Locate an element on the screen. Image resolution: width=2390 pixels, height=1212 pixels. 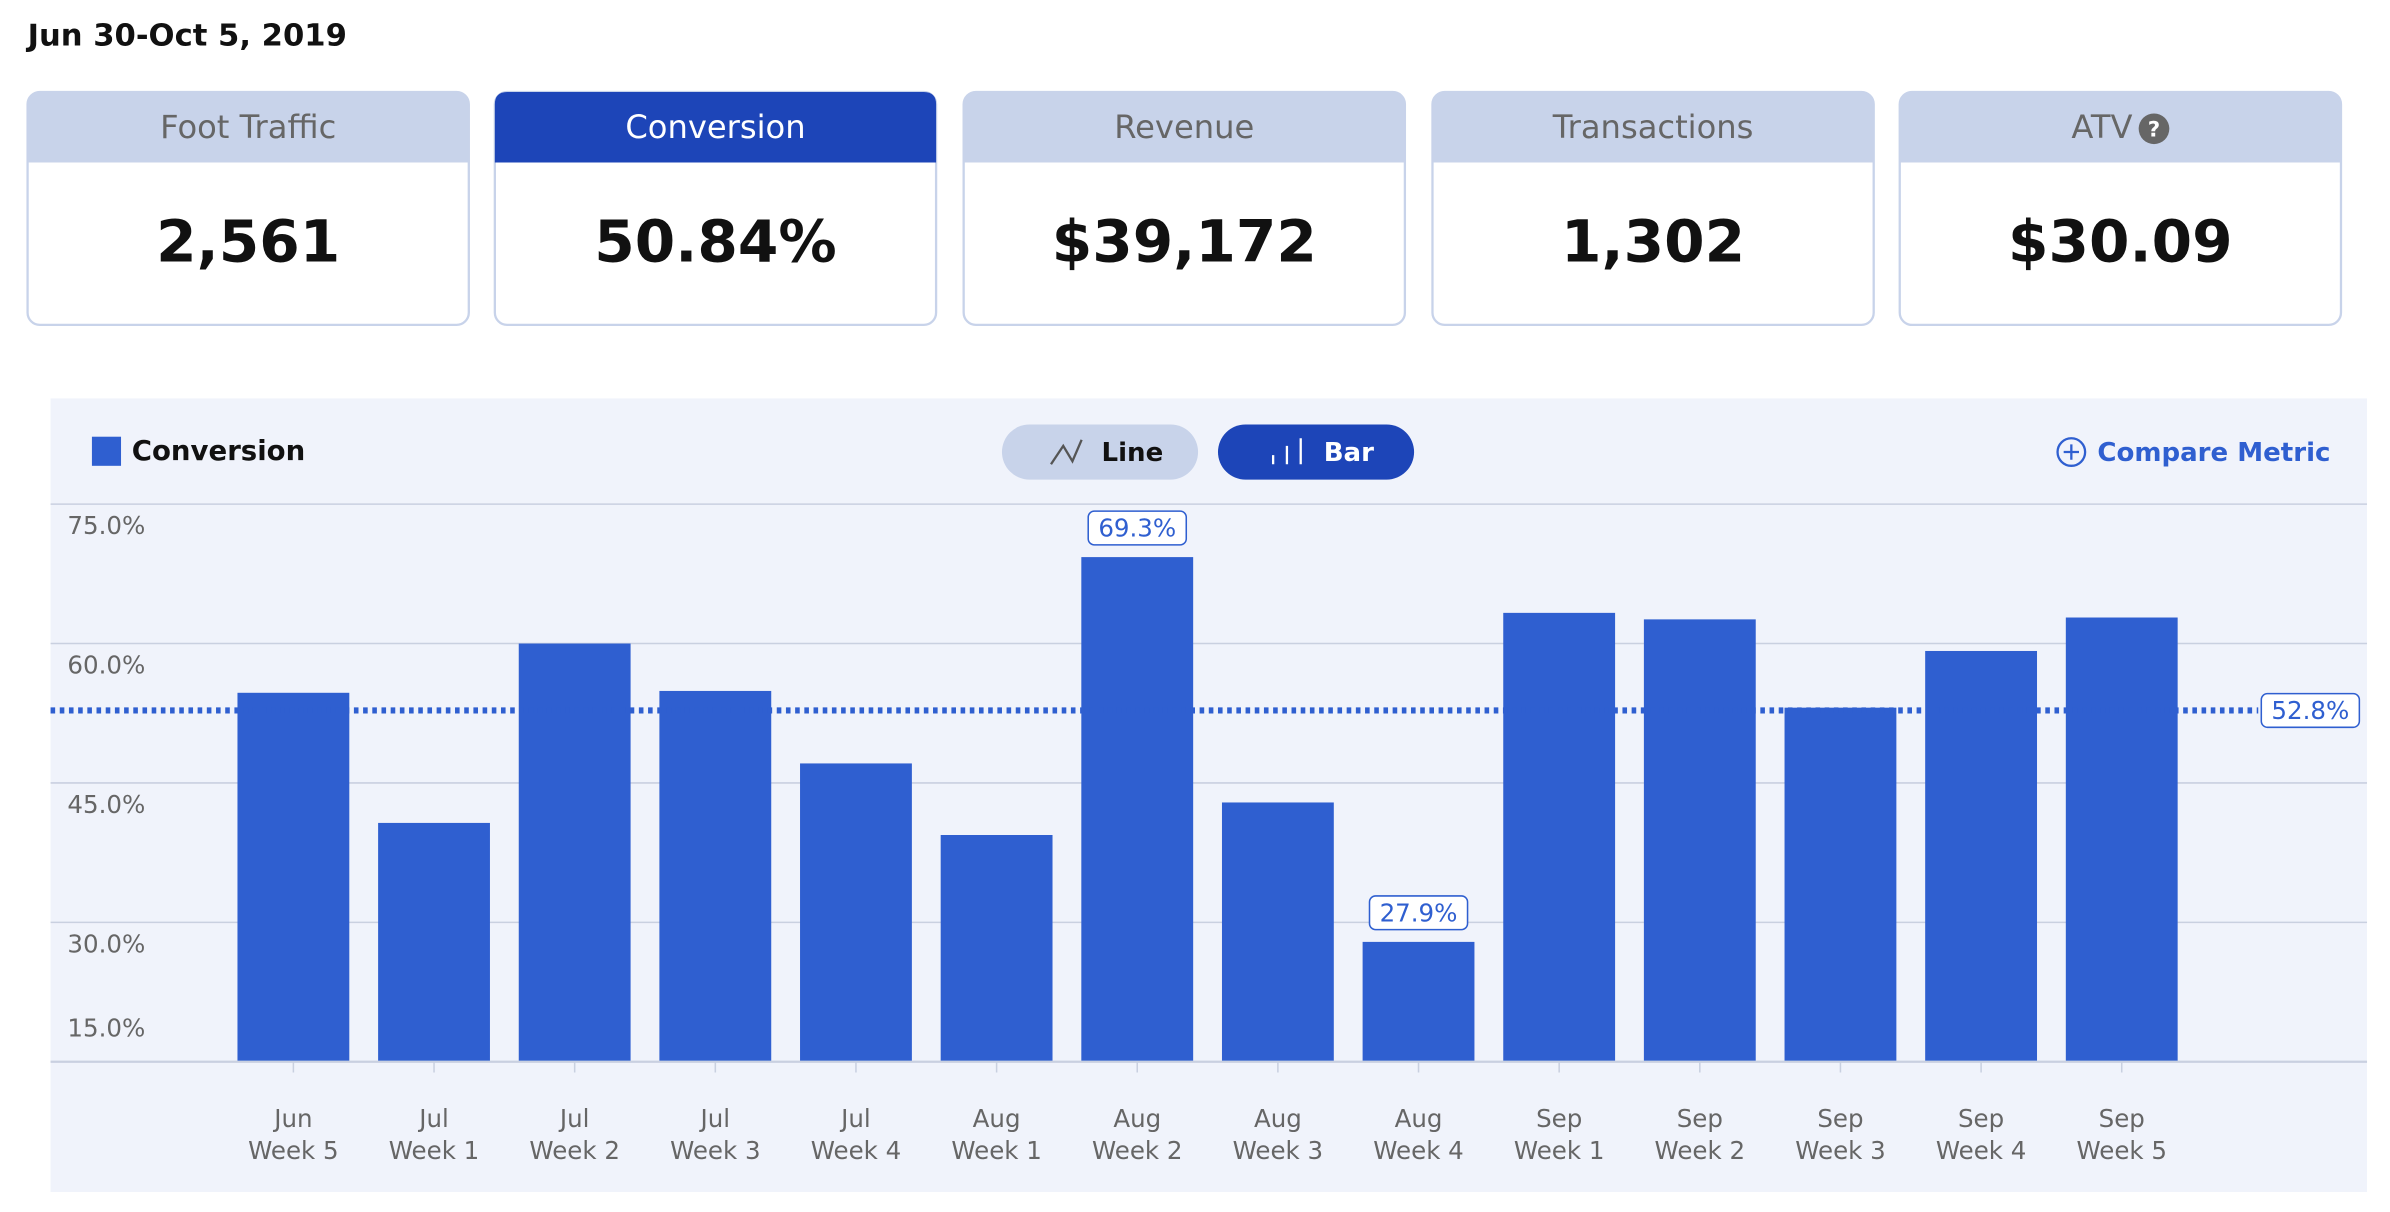
metric-label: Foot Traffic is located at coordinates (248, 127).